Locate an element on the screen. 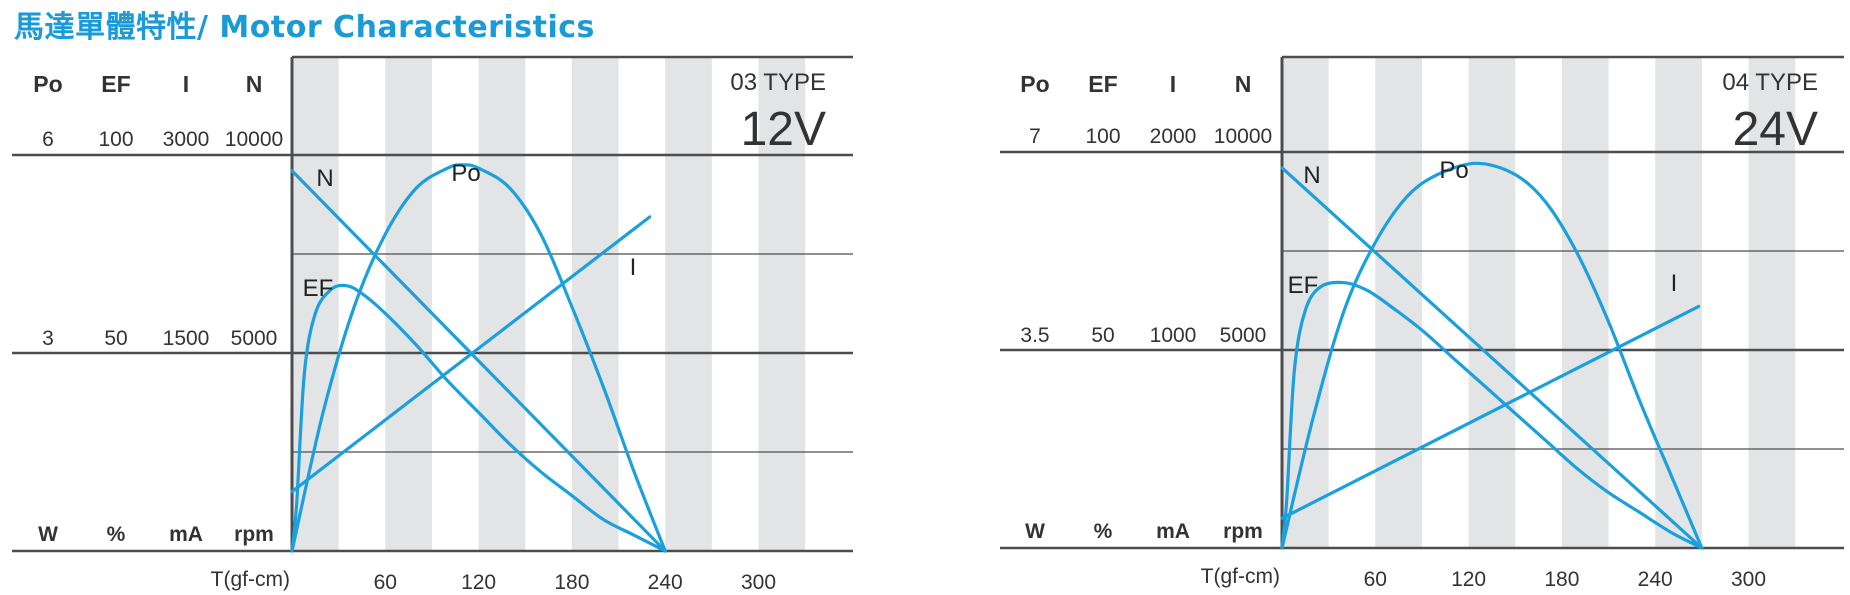  axis-max-label: 6 is located at coordinates (48, 139).